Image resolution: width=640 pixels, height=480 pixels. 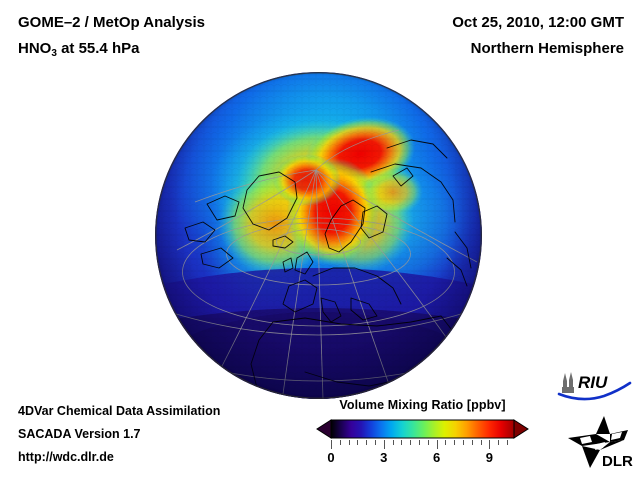 What do you see at coordinates (489, 457) in the screenshot?
I see `colorbar-tick-label: 9` at bounding box center [489, 457].